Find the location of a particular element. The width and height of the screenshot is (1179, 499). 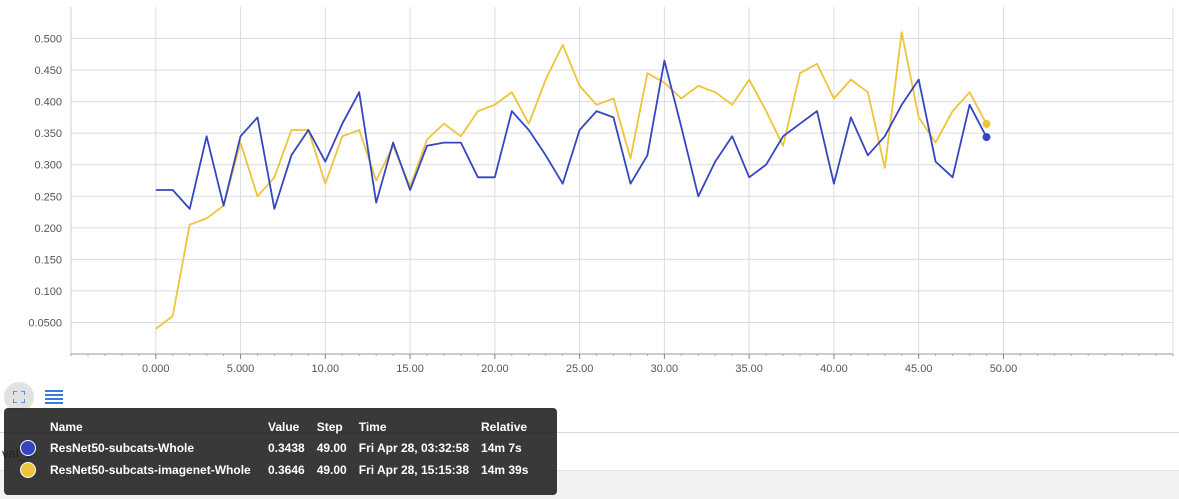

series-value: 0.3646 is located at coordinates (286, 470).